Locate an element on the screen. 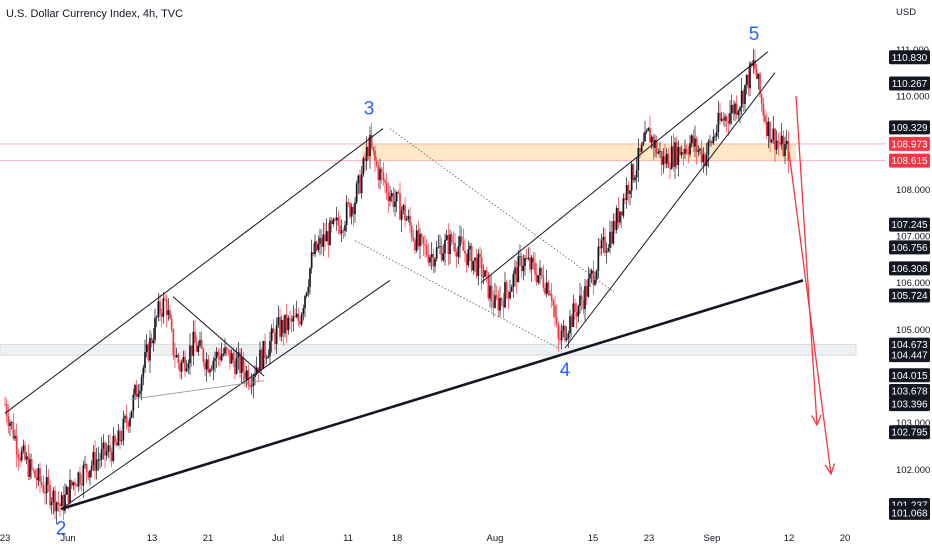  time-axis: 23 Jun 13 21 Jul 11 18 Aug 15 23 Sep 12 20 is located at coordinates (425, 538).